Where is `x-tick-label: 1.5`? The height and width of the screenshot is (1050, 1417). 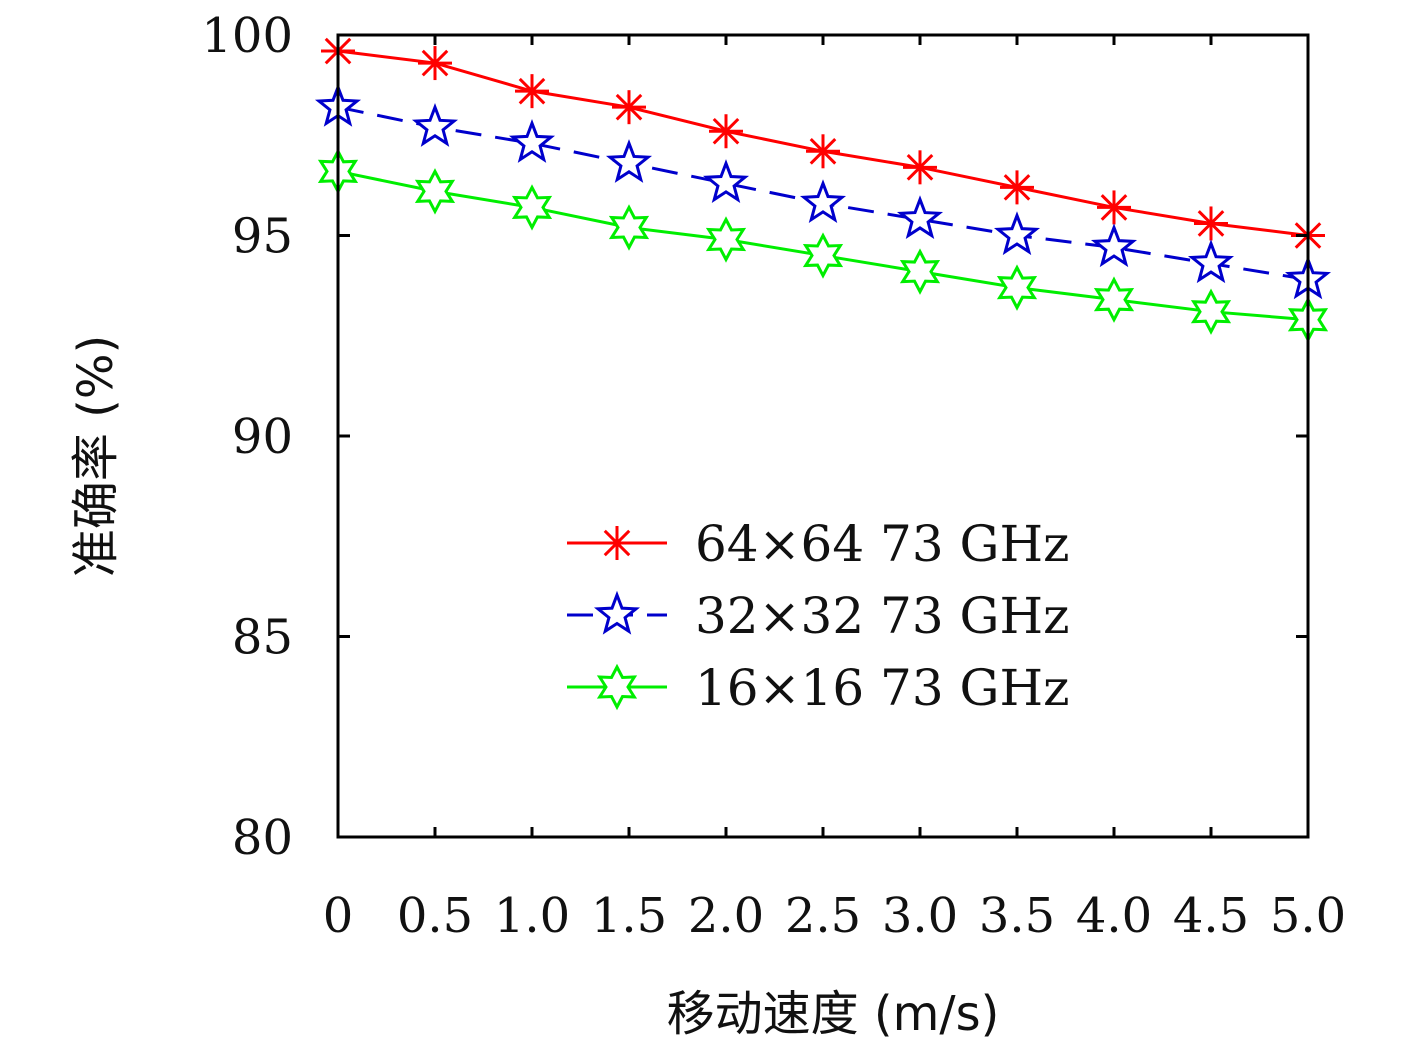 x-tick-label: 1.5 is located at coordinates (629, 916).